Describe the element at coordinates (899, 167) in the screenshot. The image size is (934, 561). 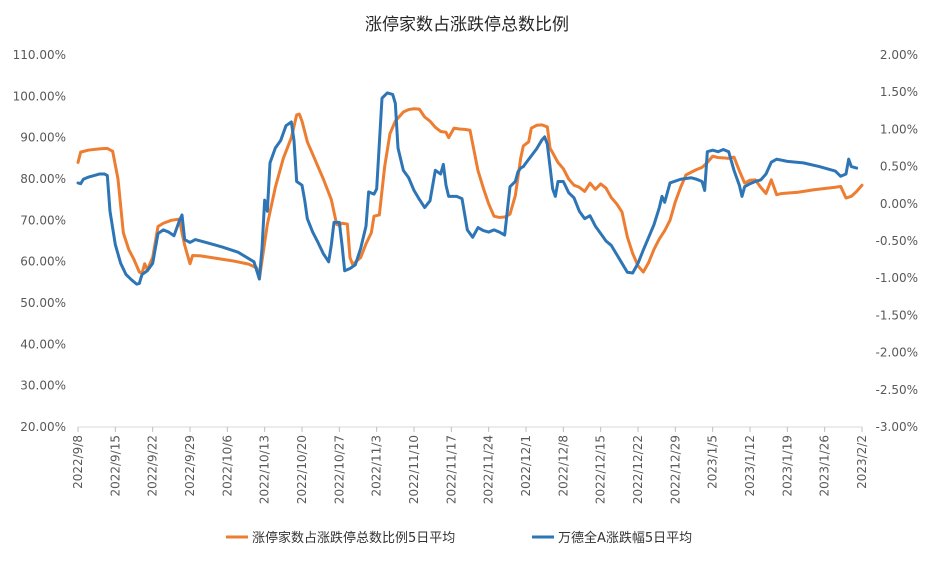
I see `right-axis-tick-label: 0.50%` at that location.